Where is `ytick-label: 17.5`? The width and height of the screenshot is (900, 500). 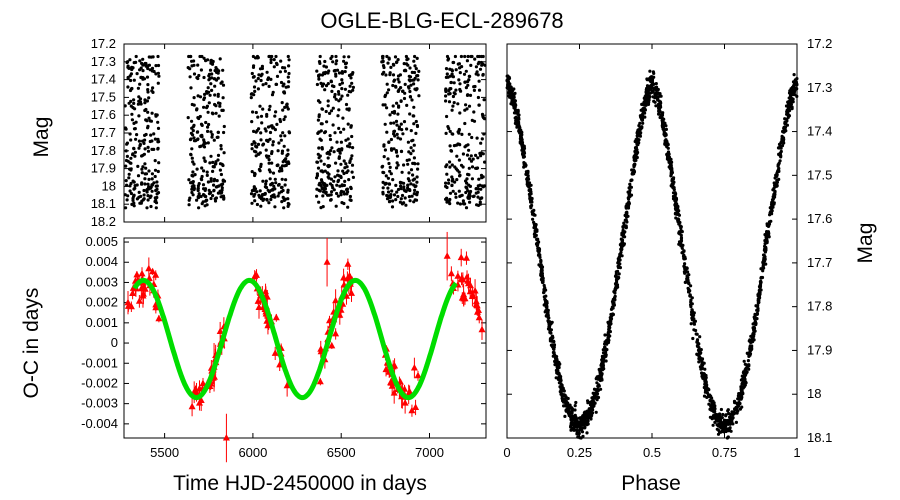 ytick-label: 17.5 is located at coordinates (103, 96).